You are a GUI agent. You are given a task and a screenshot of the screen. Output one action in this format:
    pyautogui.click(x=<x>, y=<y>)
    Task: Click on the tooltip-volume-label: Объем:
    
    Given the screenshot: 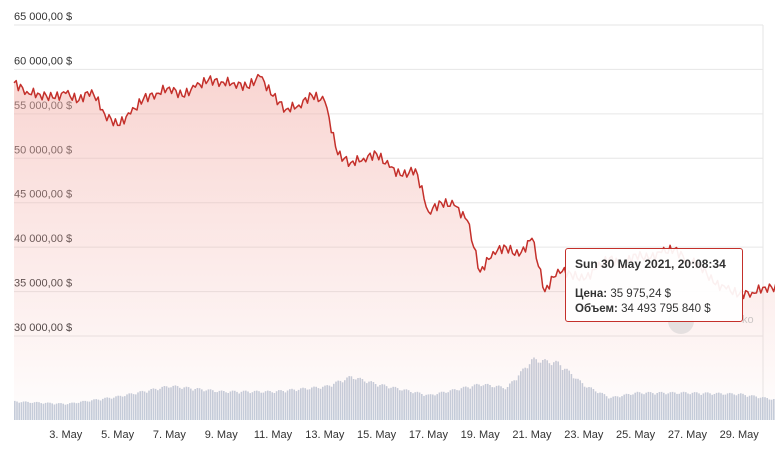 What is the action you would take?
    pyautogui.click(x=596, y=309)
    